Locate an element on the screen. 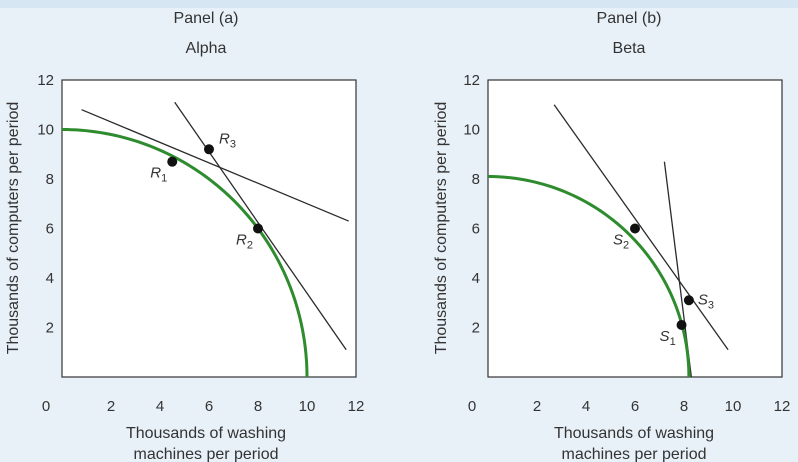  panel-a-y-tick-labels: 2 4 6 8 10 12 is located at coordinates (45, 204).